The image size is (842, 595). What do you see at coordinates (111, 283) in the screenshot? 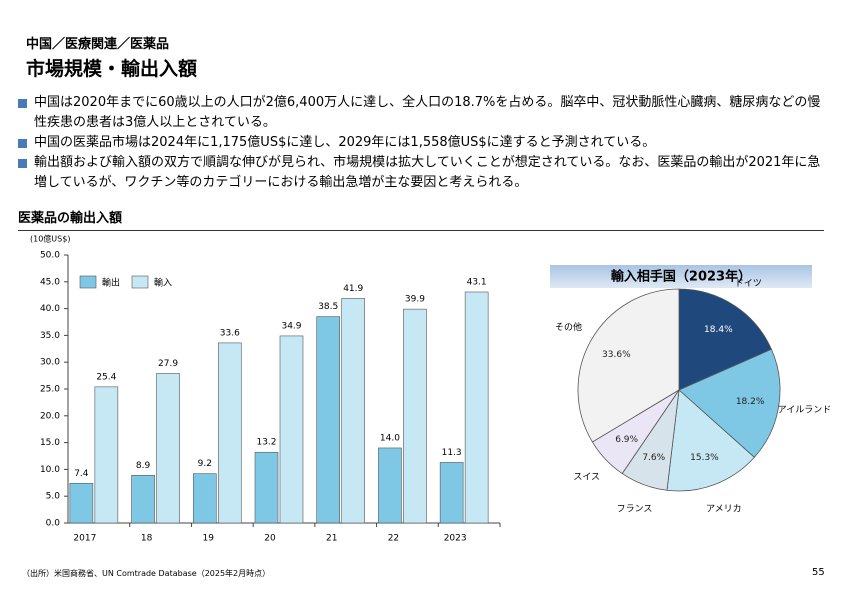
I see `legend-label: 輸出` at bounding box center [111, 283].